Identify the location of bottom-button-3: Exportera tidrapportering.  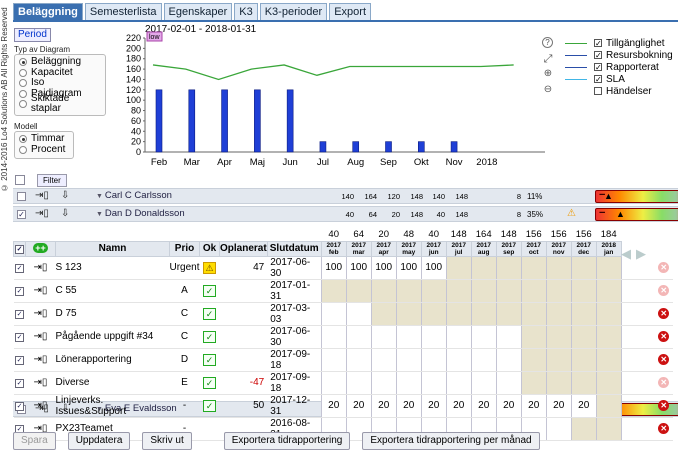
(287, 441).